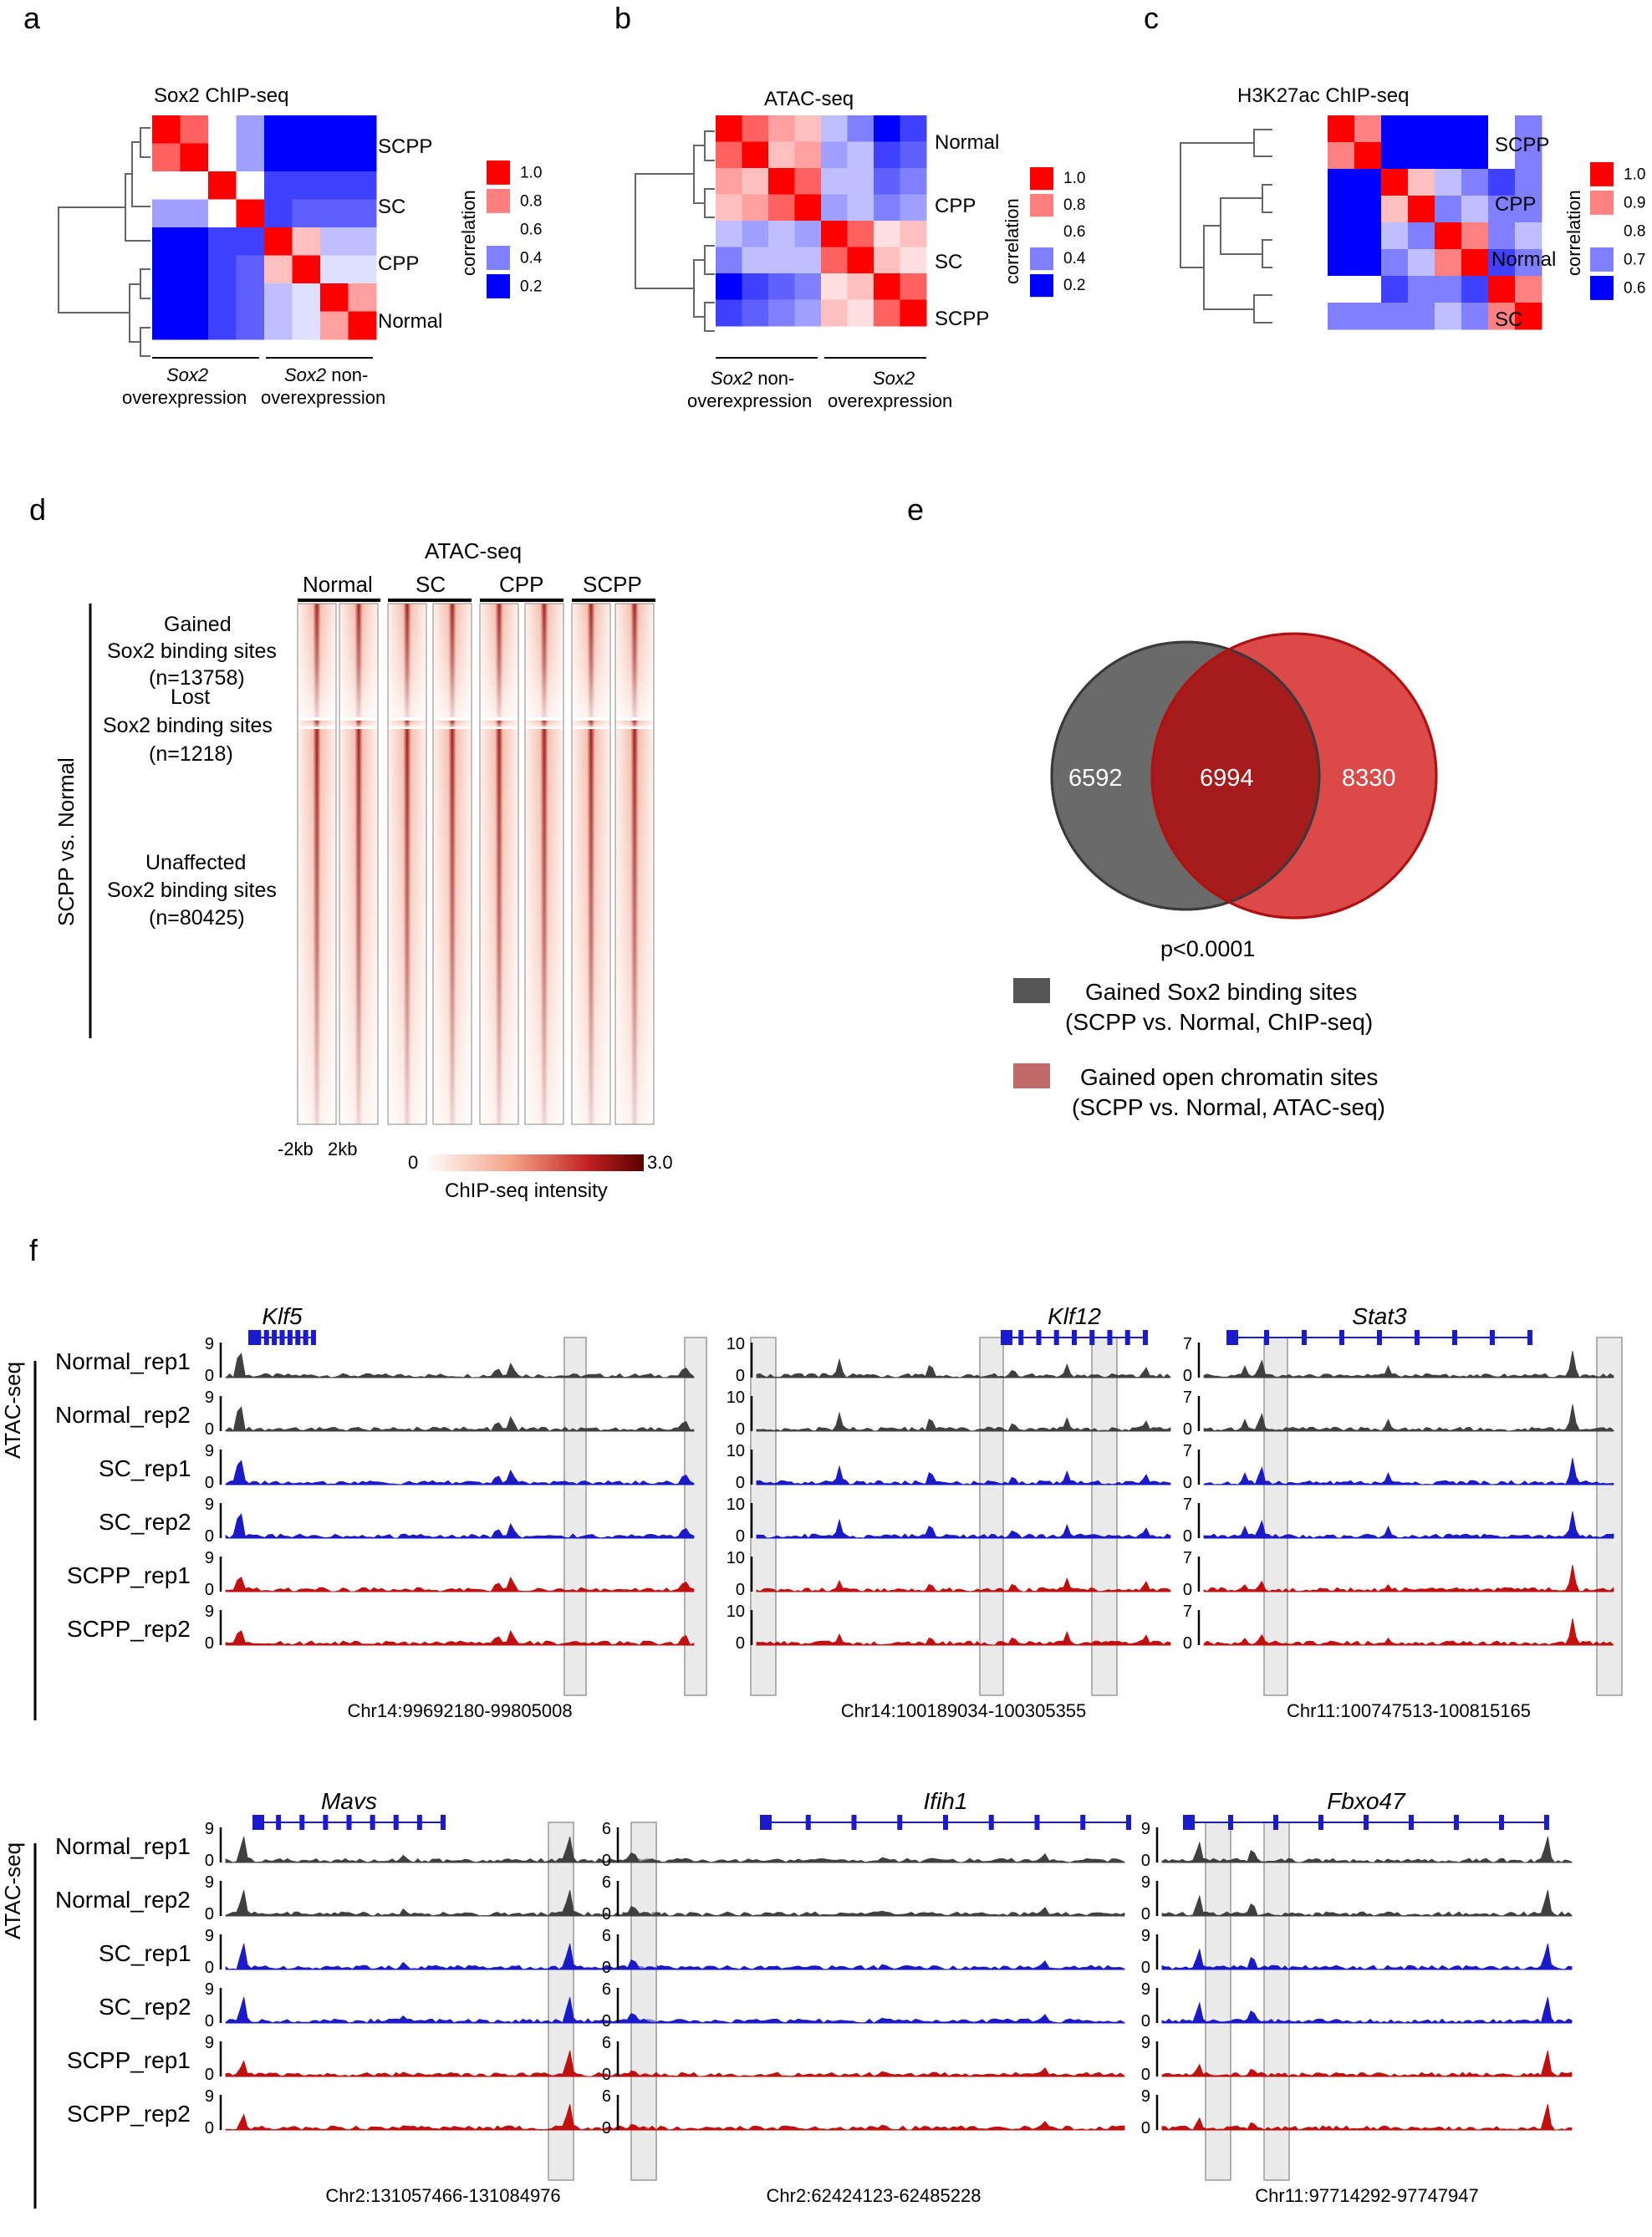  I want to click on locus-1-gene-label: Klf12, so click(1074, 1316).